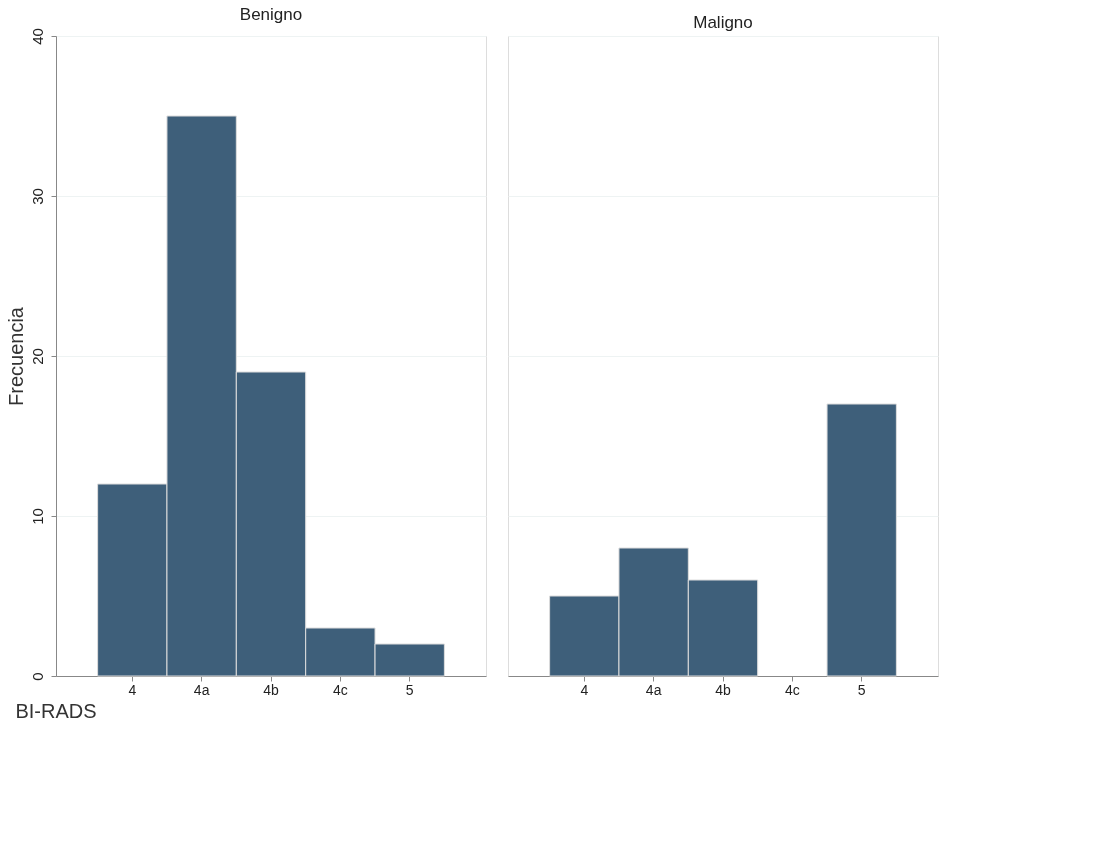 The width and height of the screenshot is (1106, 858). What do you see at coordinates (37, 516) in the screenshot?
I see `y-tick-label: 10` at bounding box center [37, 516].